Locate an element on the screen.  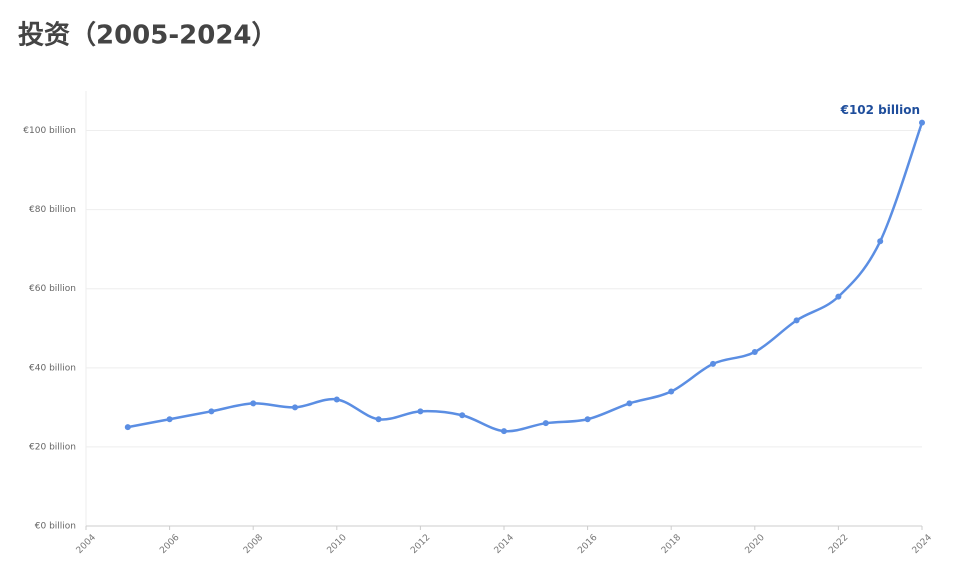
x-tick-label: 2008 is located at coordinates (253, 544).